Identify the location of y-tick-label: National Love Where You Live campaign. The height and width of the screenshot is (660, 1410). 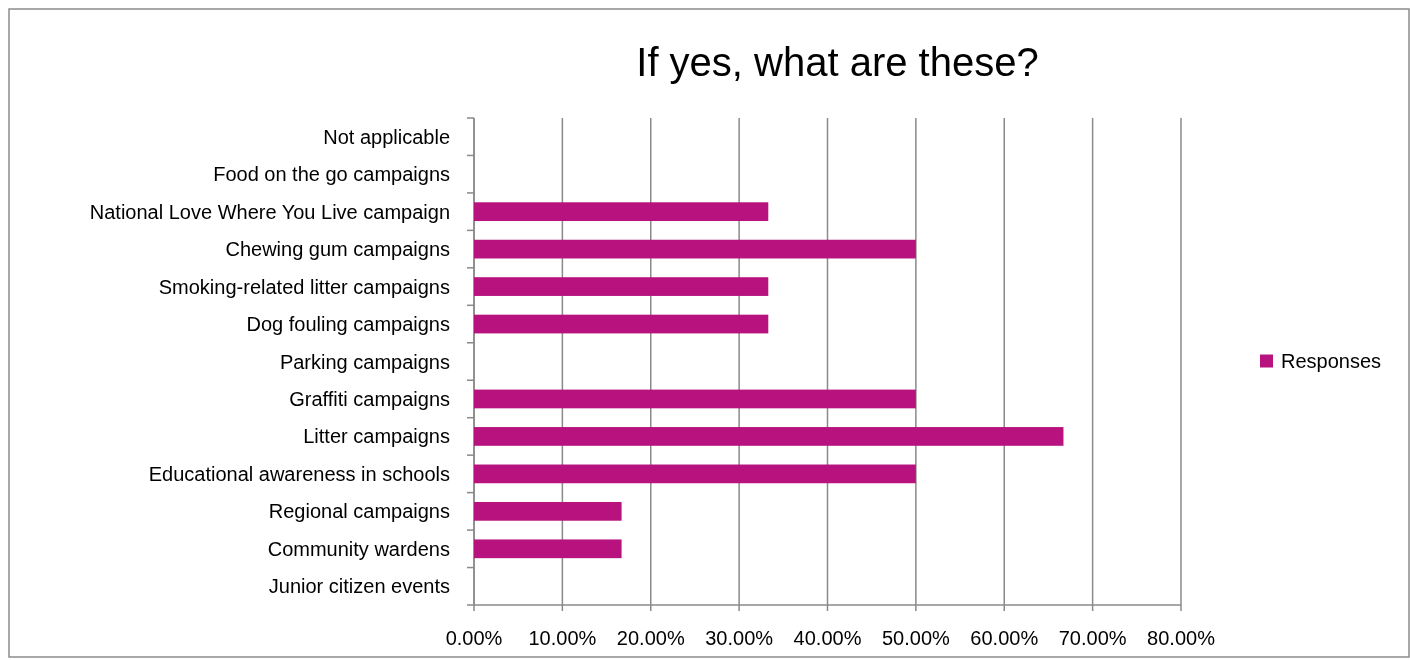
(269, 211).